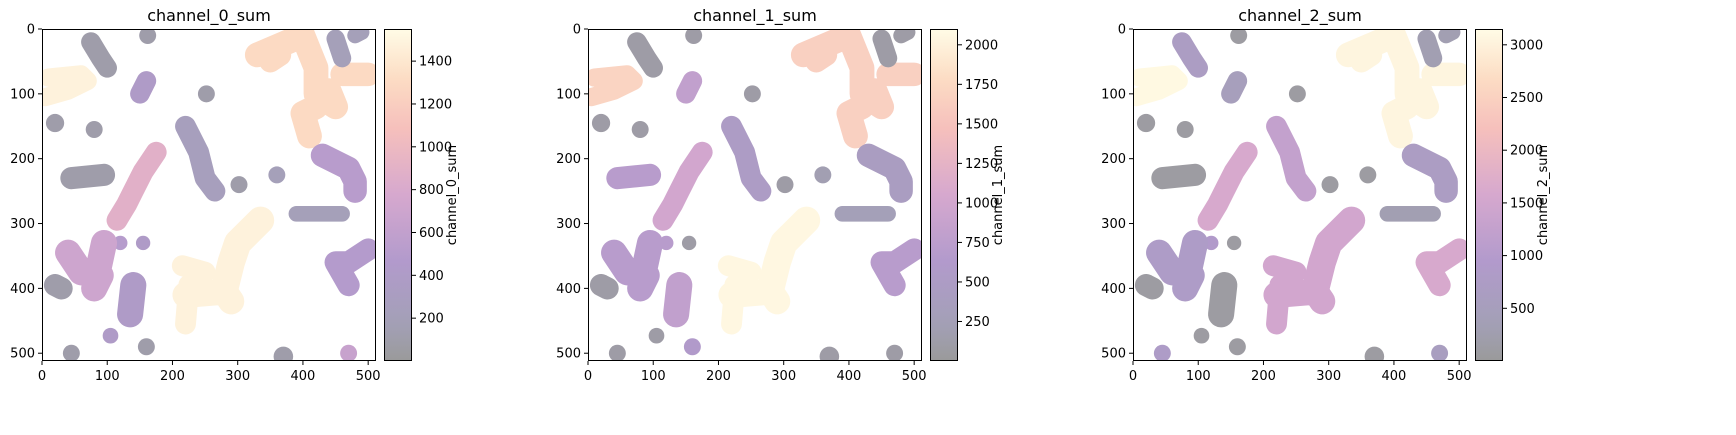 Image resolution: width=1736 pixels, height=435 pixels. I want to click on x-tick-label: 300, so click(237, 376).